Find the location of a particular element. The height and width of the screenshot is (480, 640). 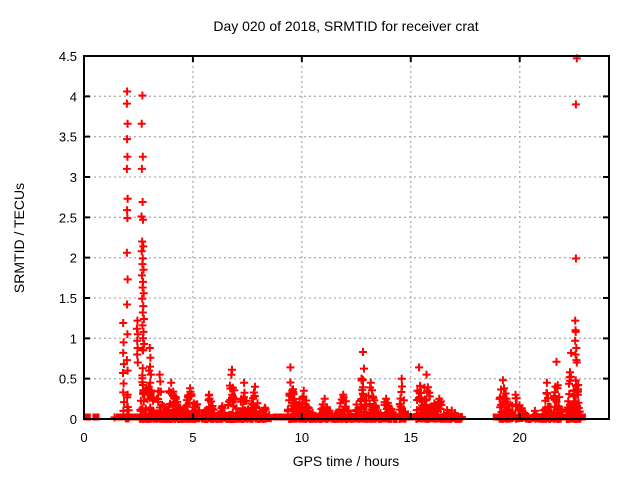

y-tick-label: 2.5 is located at coordinates (68, 217).